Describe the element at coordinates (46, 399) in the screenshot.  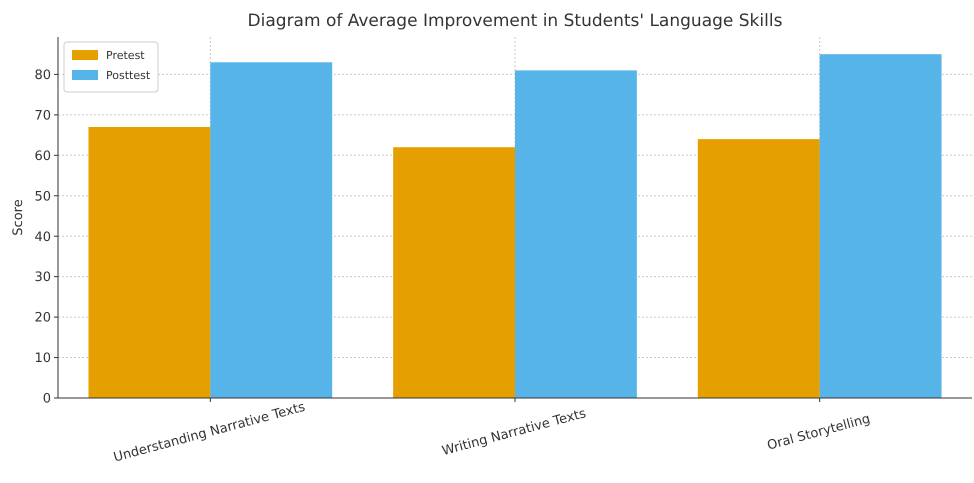
I see `y-tick-label: 0` at that location.